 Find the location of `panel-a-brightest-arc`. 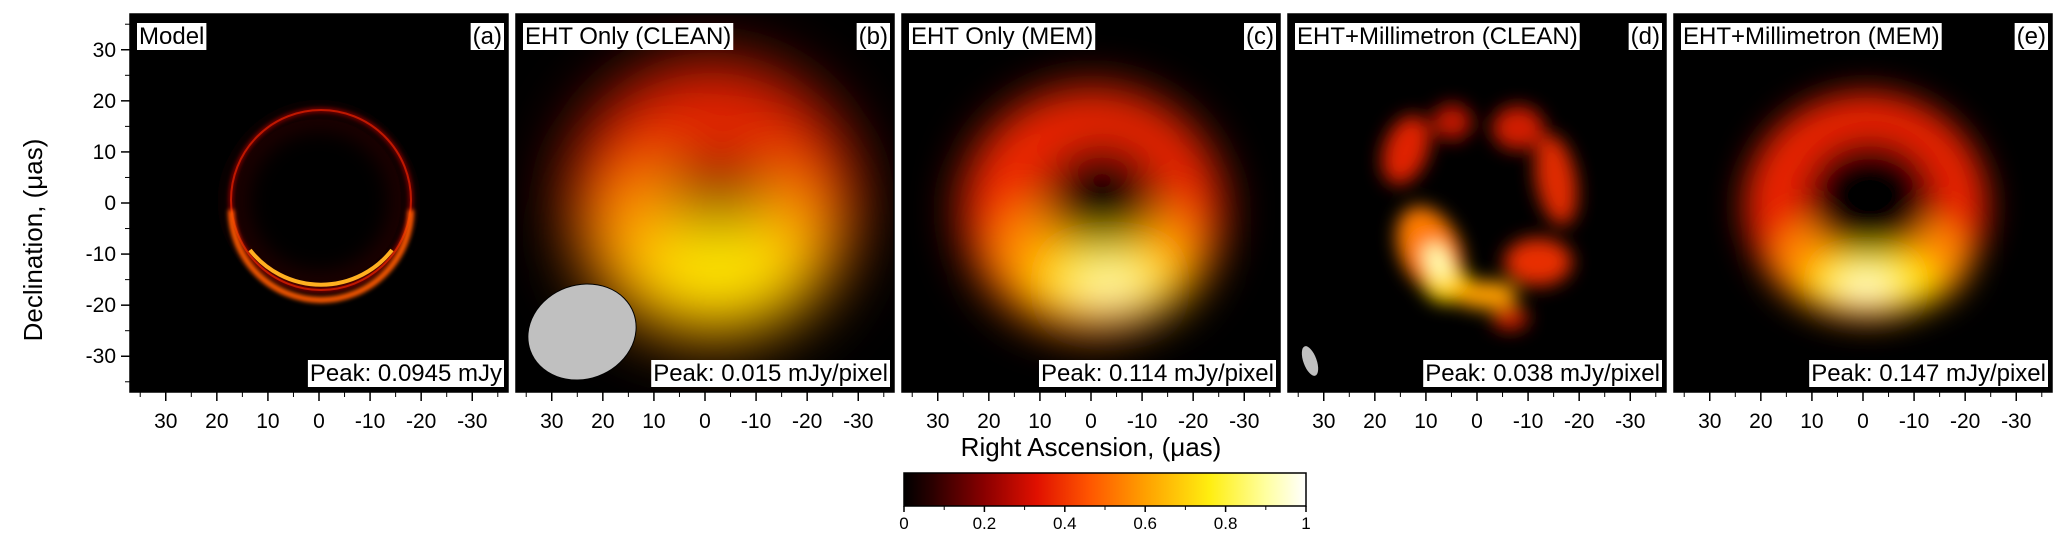

panel-a-brightest-arc is located at coordinates (321, 267).